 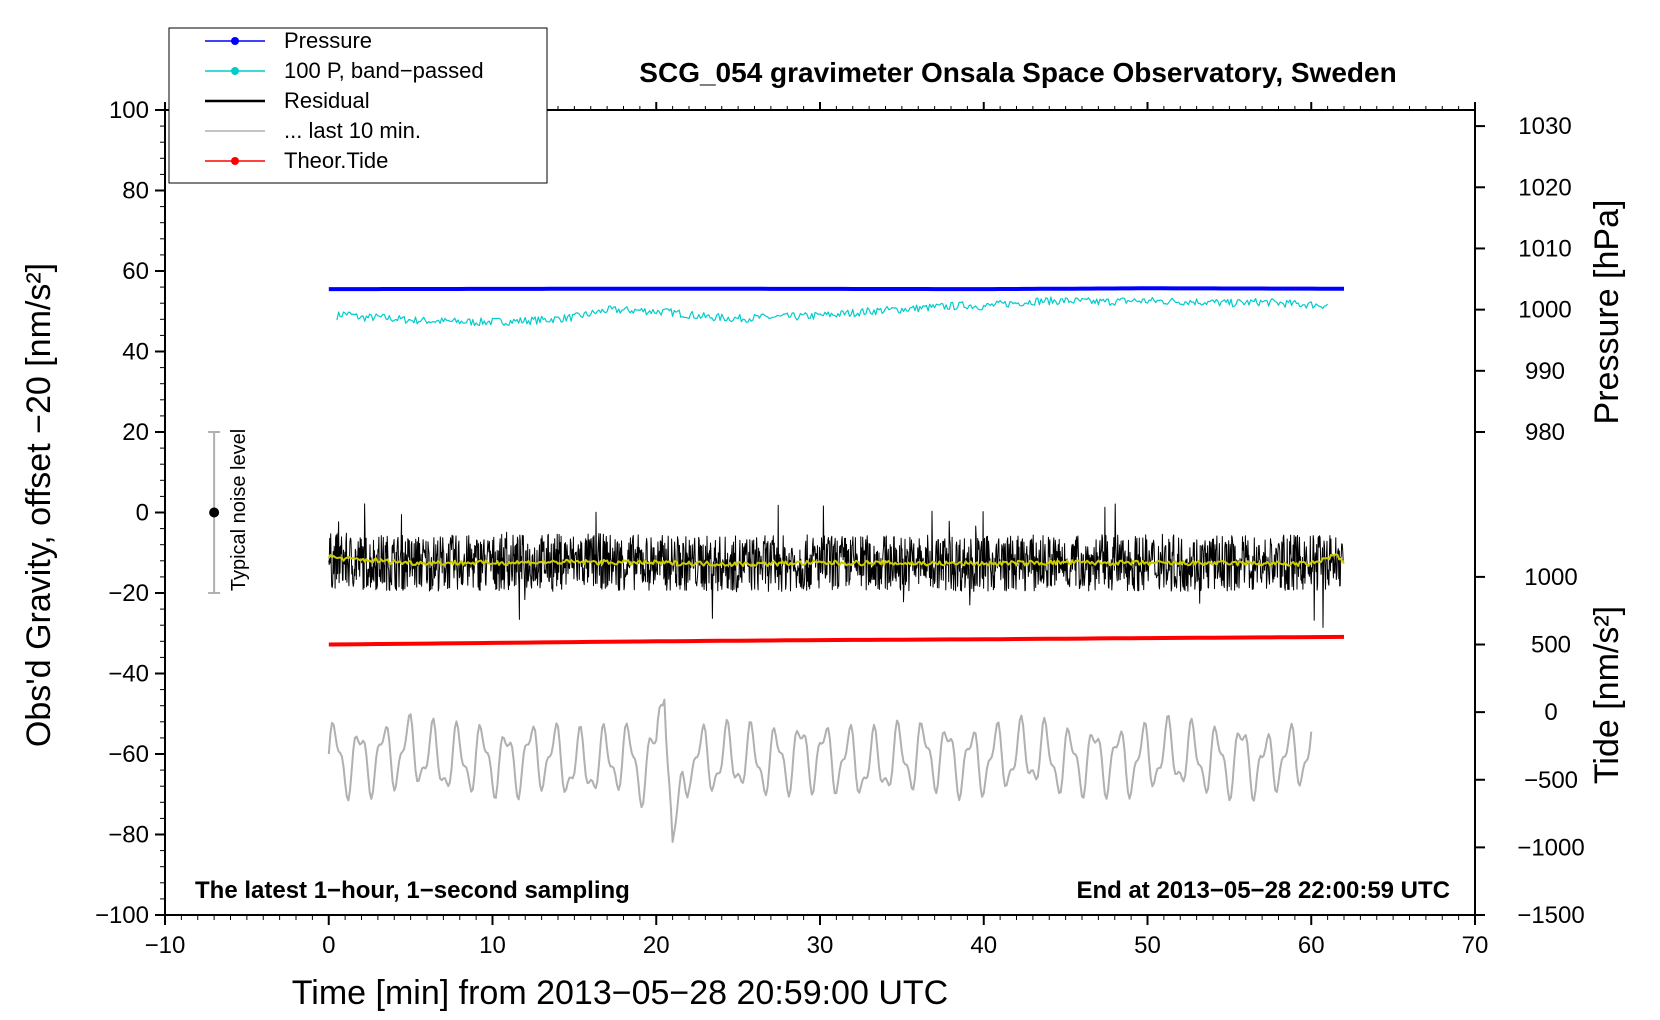 I want to click on noise-level-label: Typical noise level, so click(x=239, y=510).